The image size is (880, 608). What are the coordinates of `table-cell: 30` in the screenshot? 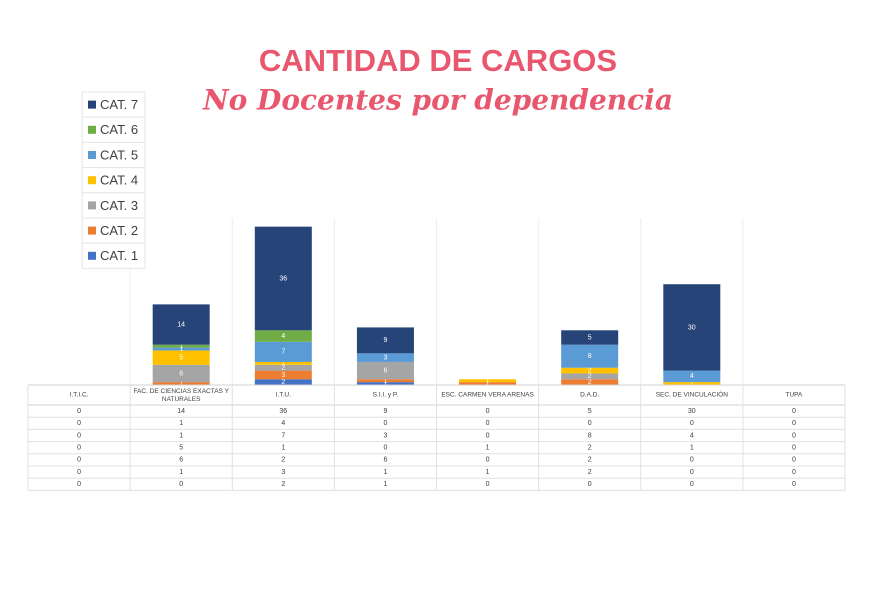 It's located at (692, 411).